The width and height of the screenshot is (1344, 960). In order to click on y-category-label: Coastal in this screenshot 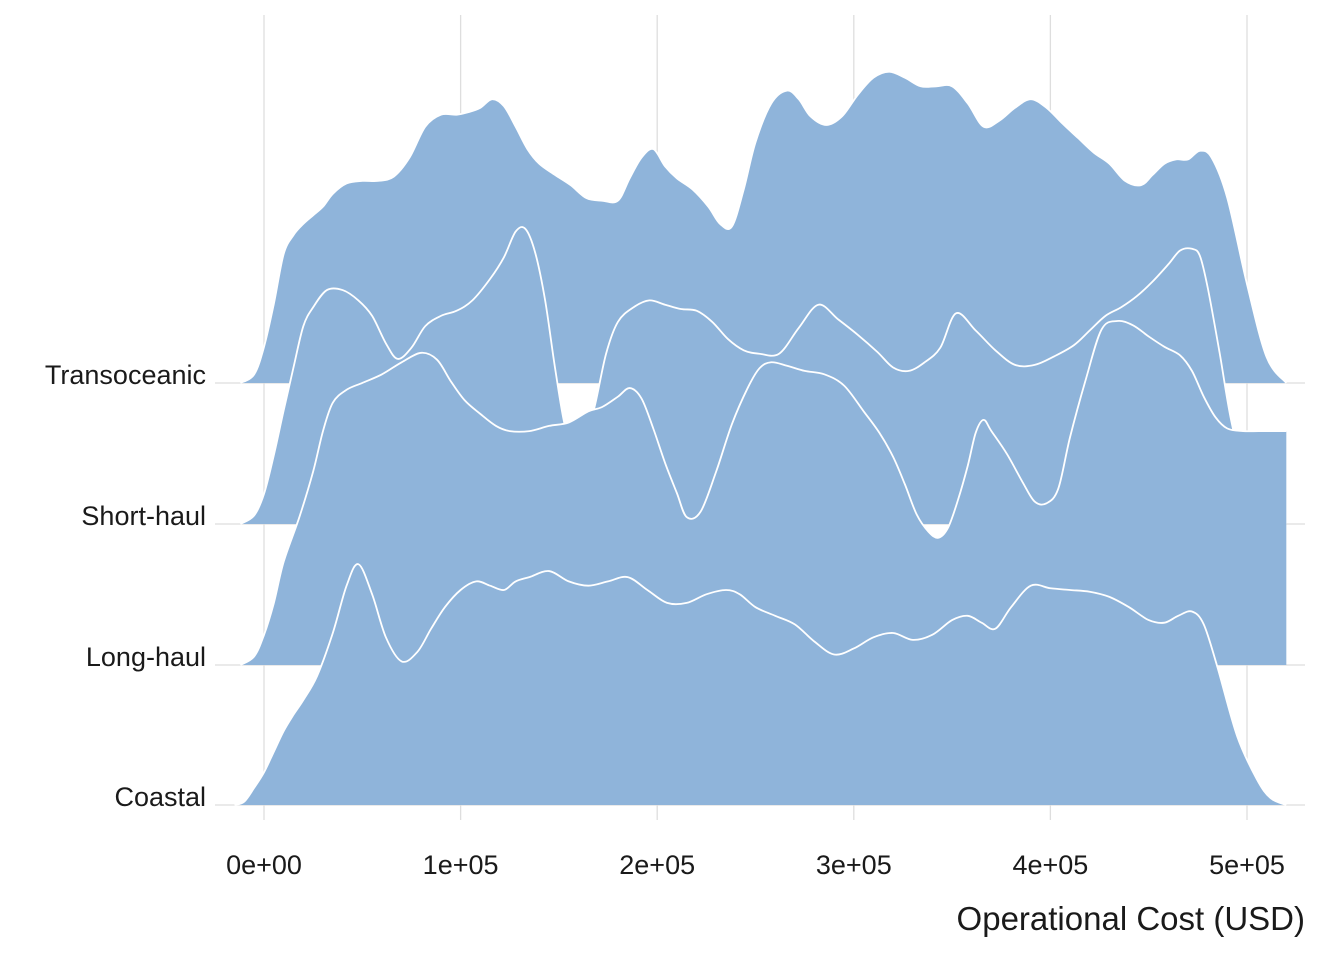, I will do `click(160, 797)`.